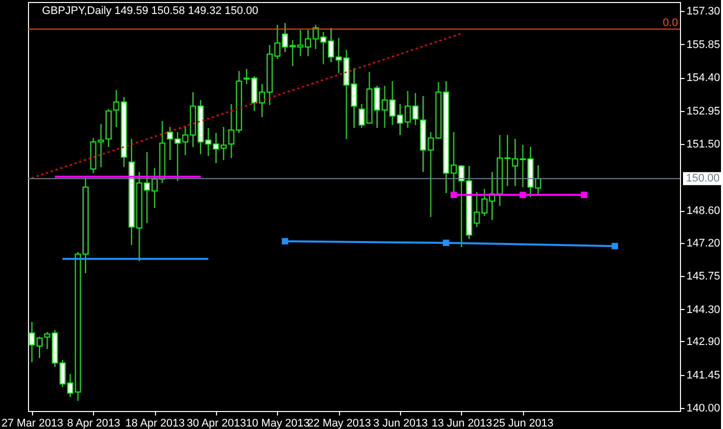 The height and width of the screenshot is (429, 723). I want to click on y-tick-label: 142.90, so click(703, 342).